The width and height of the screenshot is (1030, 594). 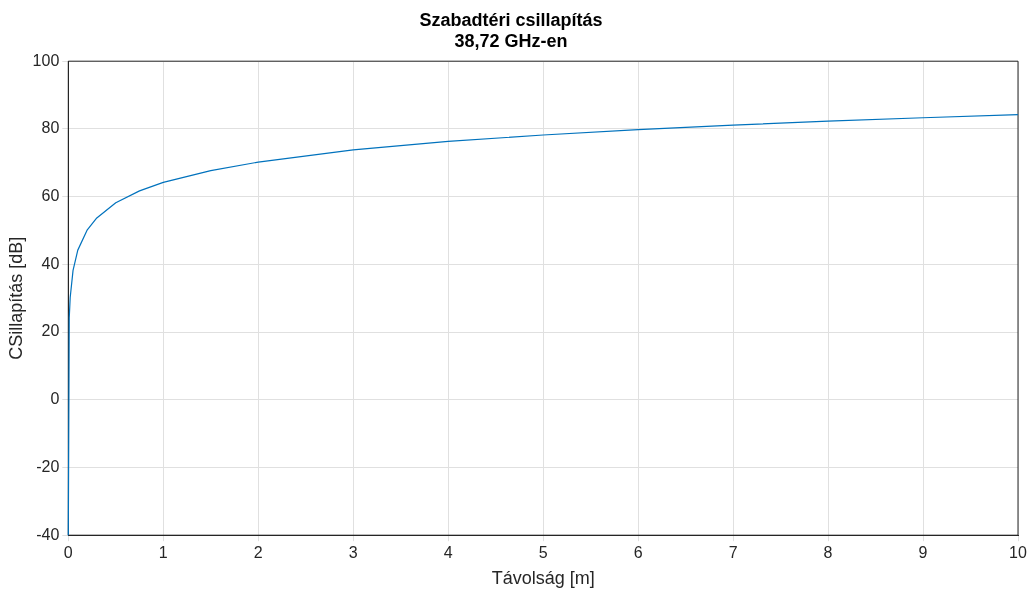 What do you see at coordinates (511, 30) in the screenshot?
I see `chart-title: Szabadtéri csillapítás 38,72 GHz-en` at bounding box center [511, 30].